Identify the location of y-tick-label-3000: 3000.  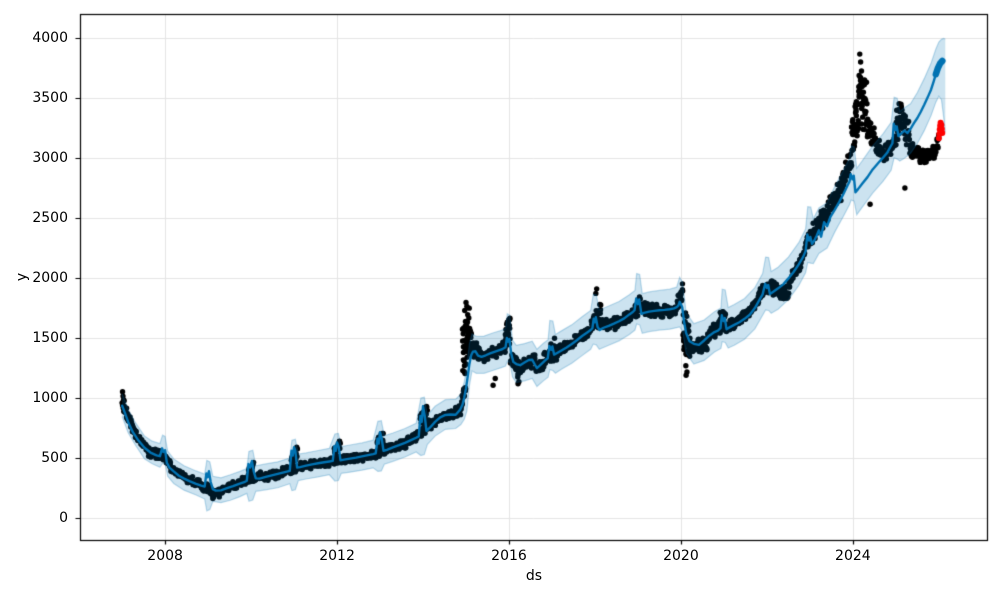
(50, 157).